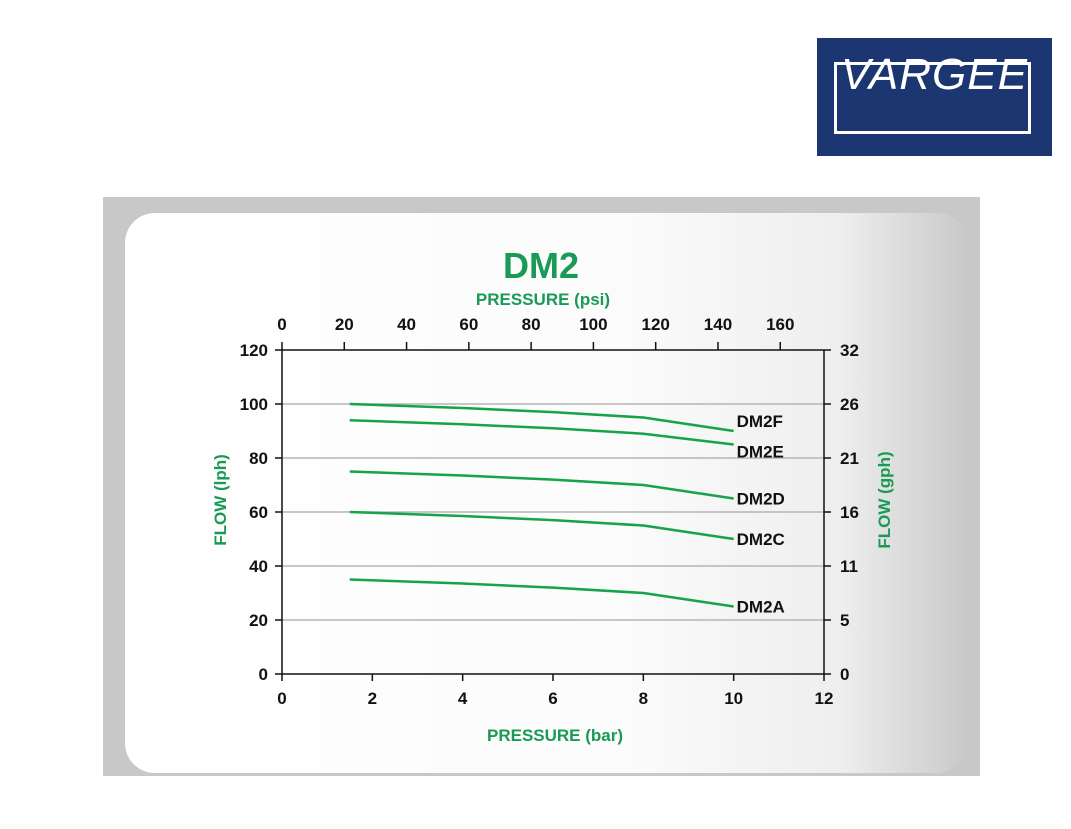 Image resolution: width=1071 pixels, height=829 pixels. Describe the element at coordinates (780, 324) in the screenshot. I see `x2-tick-label: 160` at that location.